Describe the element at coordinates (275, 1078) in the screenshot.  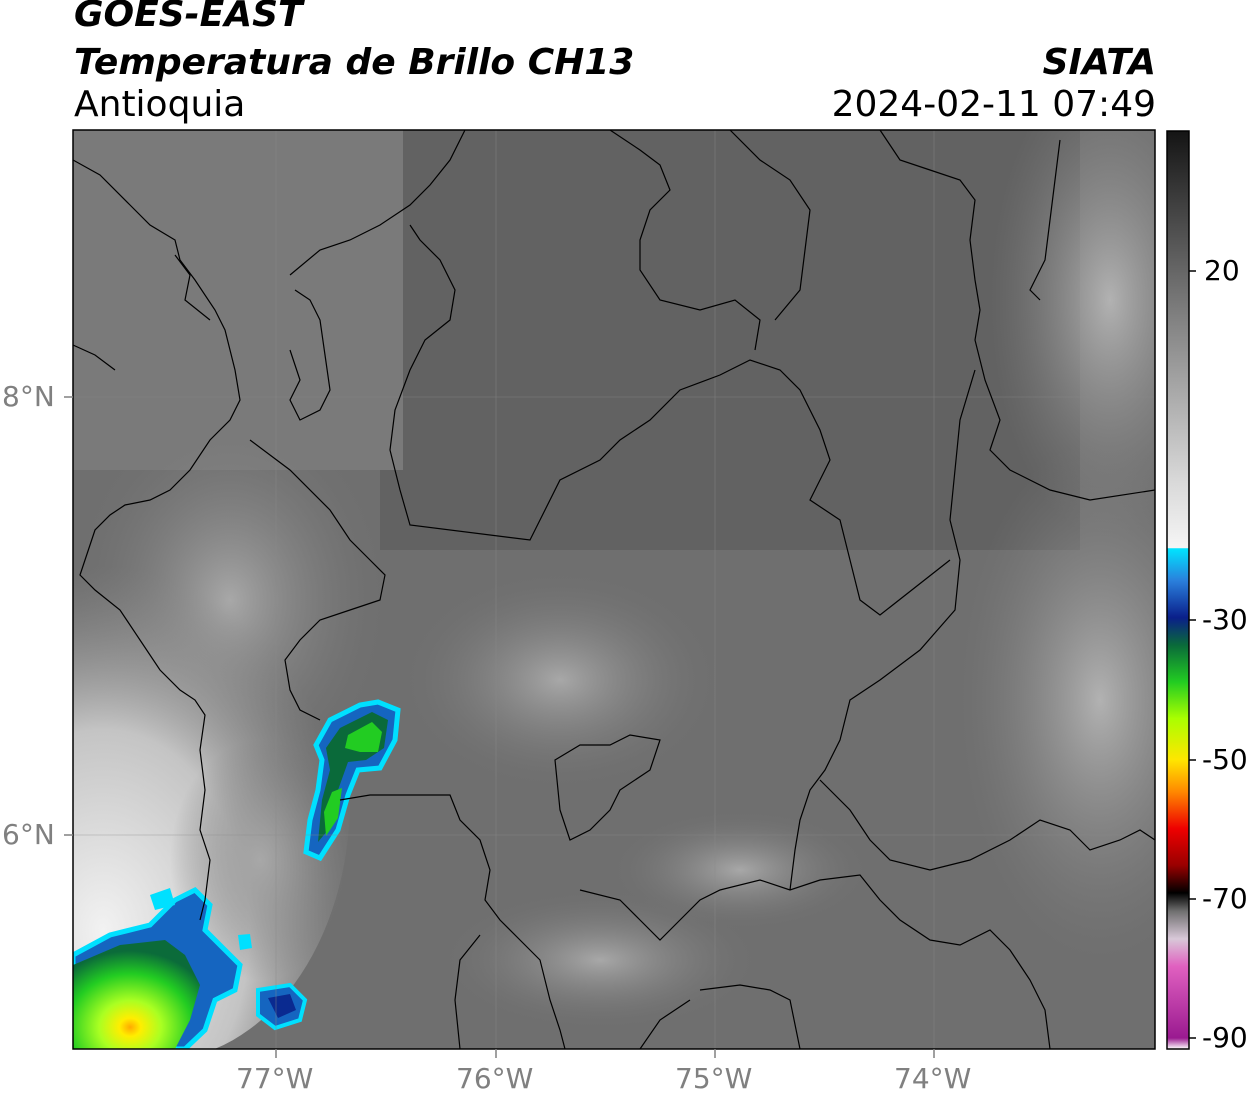
I see `lon-tick-77w: 77°W` at that location.